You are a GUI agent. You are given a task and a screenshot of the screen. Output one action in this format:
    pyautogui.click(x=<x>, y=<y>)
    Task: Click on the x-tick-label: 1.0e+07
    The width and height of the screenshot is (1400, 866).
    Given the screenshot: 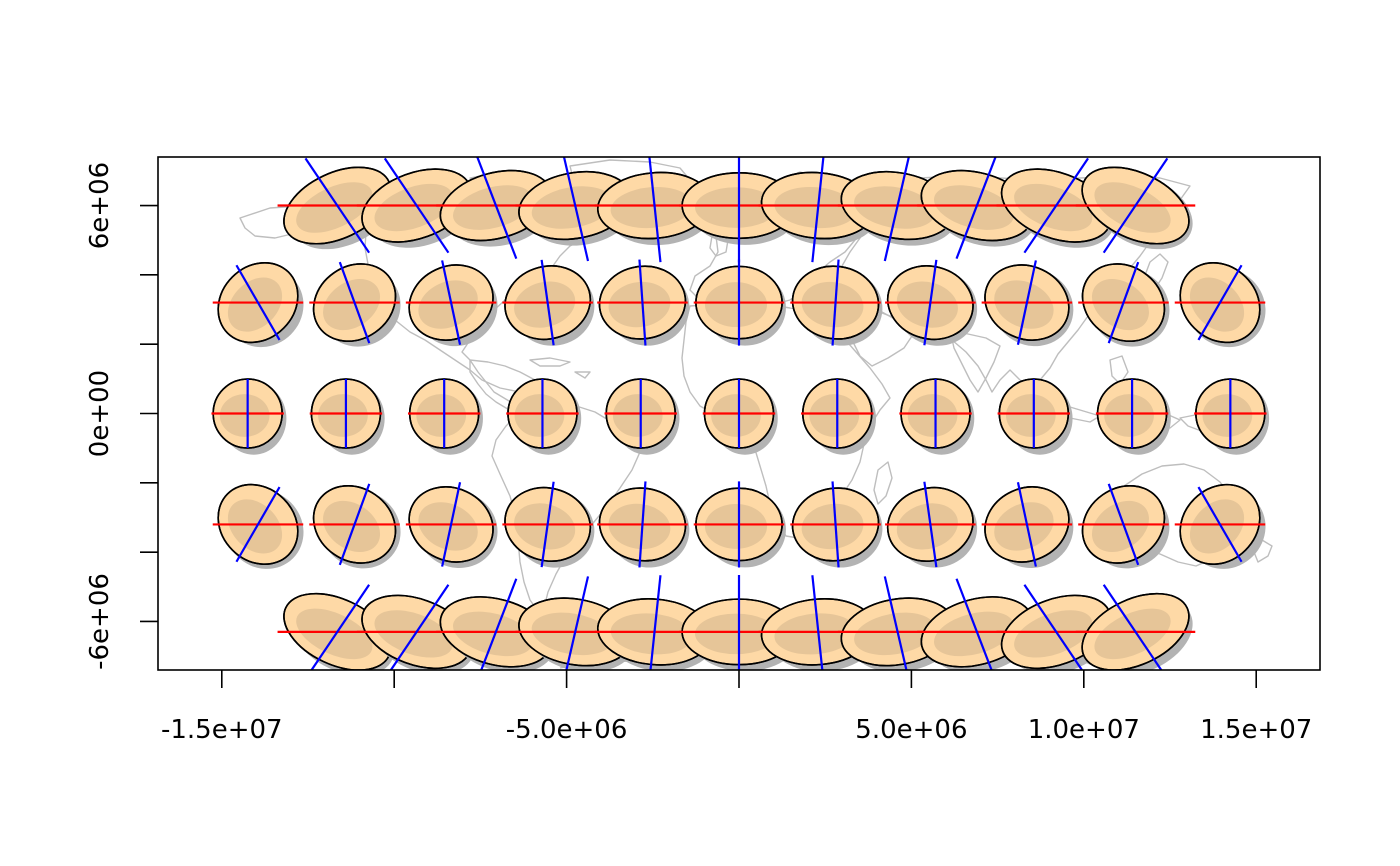 What is the action you would take?
    pyautogui.click(x=1084, y=730)
    